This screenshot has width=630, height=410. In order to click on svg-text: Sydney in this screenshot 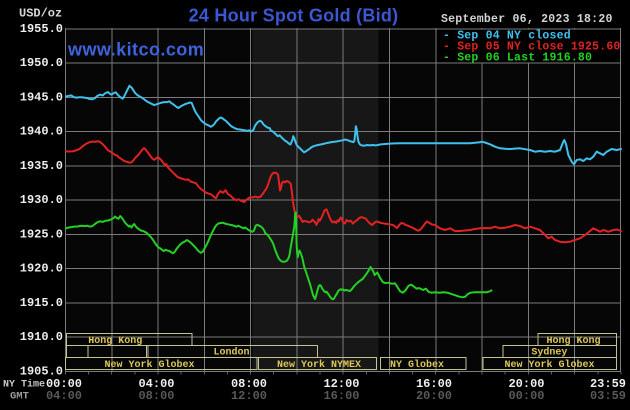, I will do `click(549, 353)`.